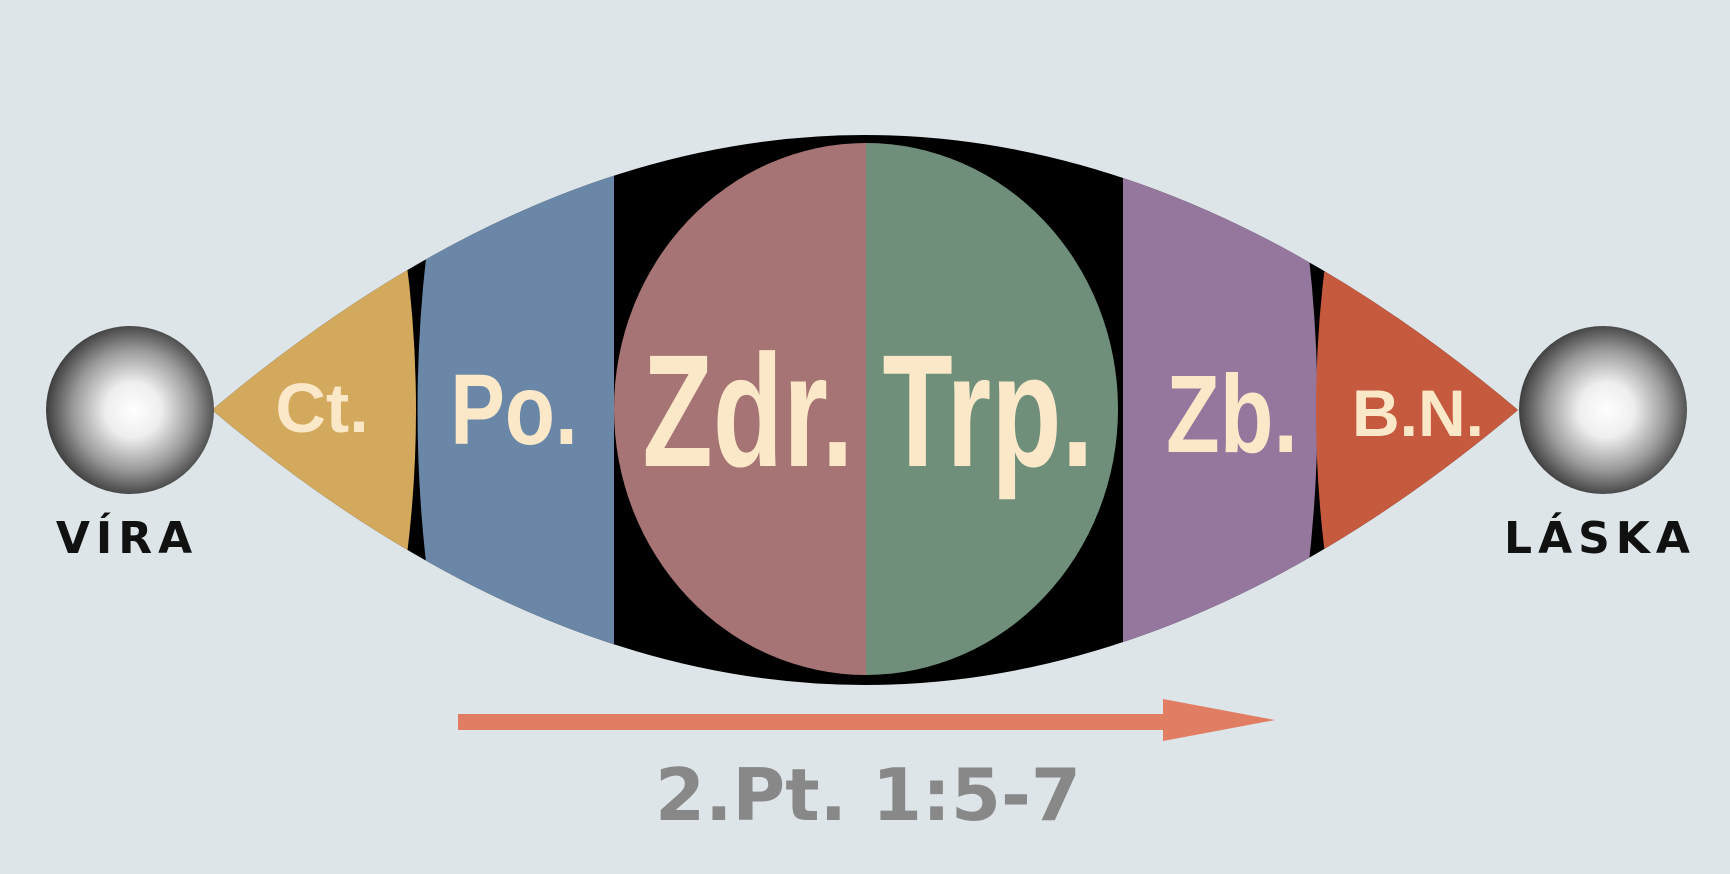  Describe the element at coordinates (130, 410) in the screenshot. I see `left-sphere` at that location.